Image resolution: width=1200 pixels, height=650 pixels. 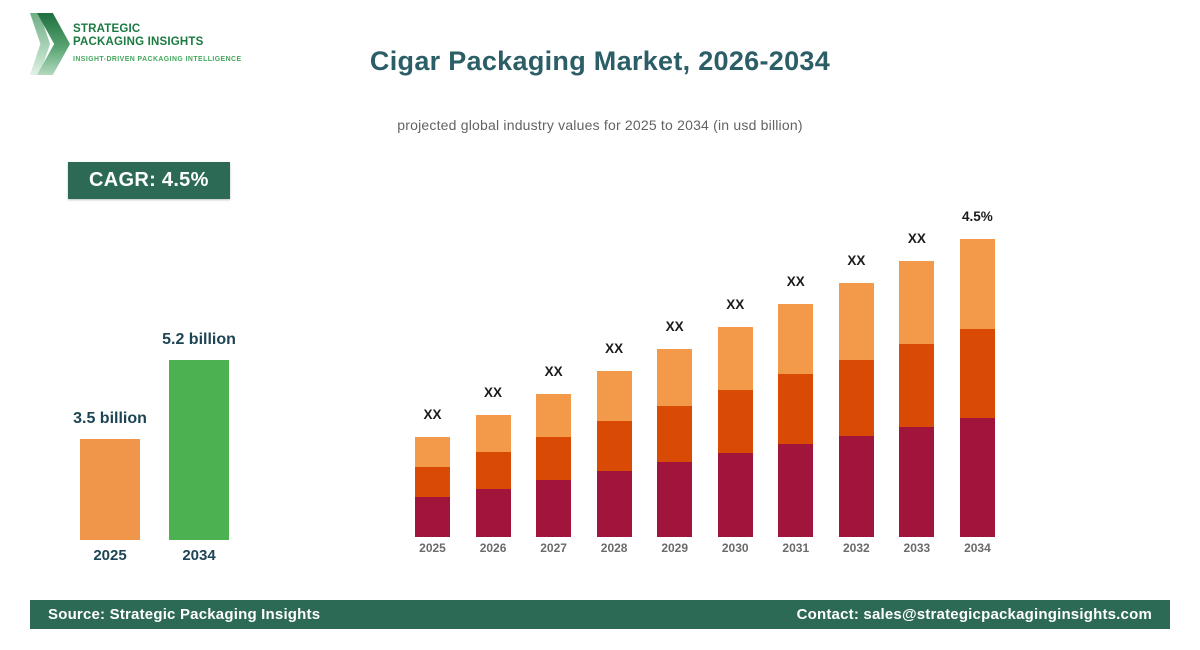 What do you see at coordinates (149, 180) in the screenshot?
I see `cagr-badge: CAGR: 4.5%` at bounding box center [149, 180].